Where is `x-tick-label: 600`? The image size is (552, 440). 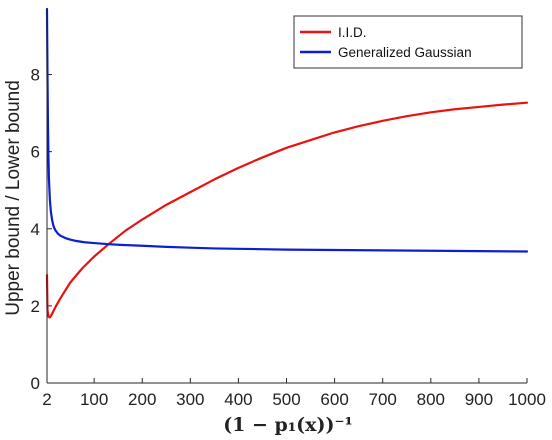 x-tick-label: 600 is located at coordinates (334, 399).